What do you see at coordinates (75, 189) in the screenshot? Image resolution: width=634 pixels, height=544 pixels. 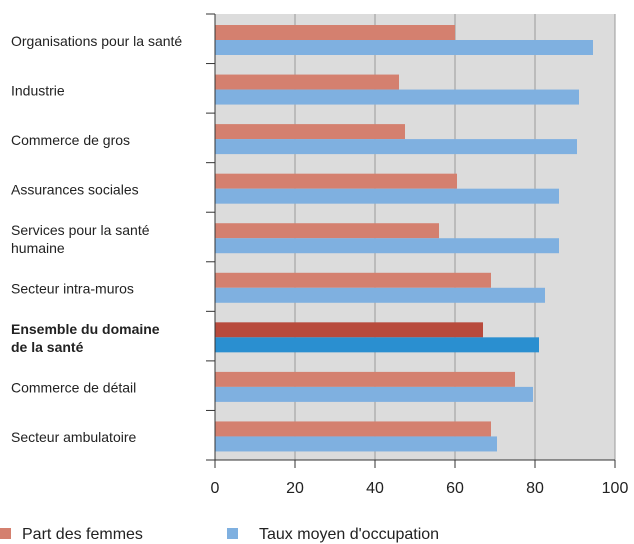 I see `category-label-3: Assurances sociales` at bounding box center [75, 189].